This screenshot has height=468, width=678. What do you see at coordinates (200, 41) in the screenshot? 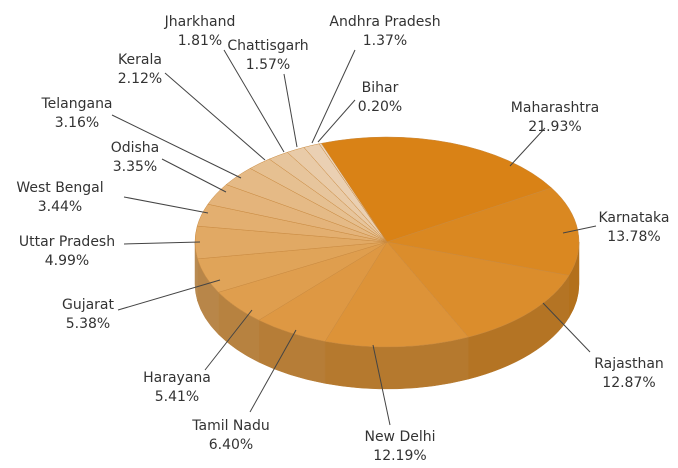
I see `slice-value: 1.81%` at bounding box center [200, 41].